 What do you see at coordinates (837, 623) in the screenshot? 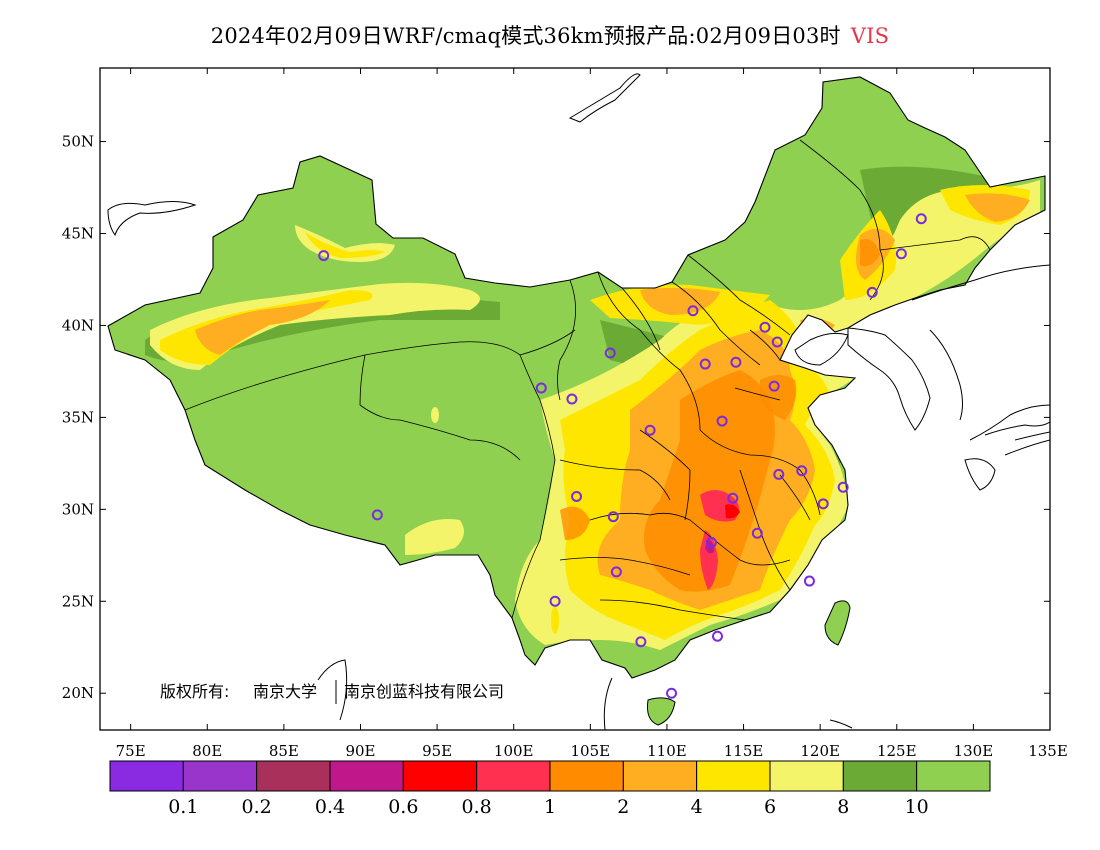
I see `taiwan-island` at bounding box center [837, 623].